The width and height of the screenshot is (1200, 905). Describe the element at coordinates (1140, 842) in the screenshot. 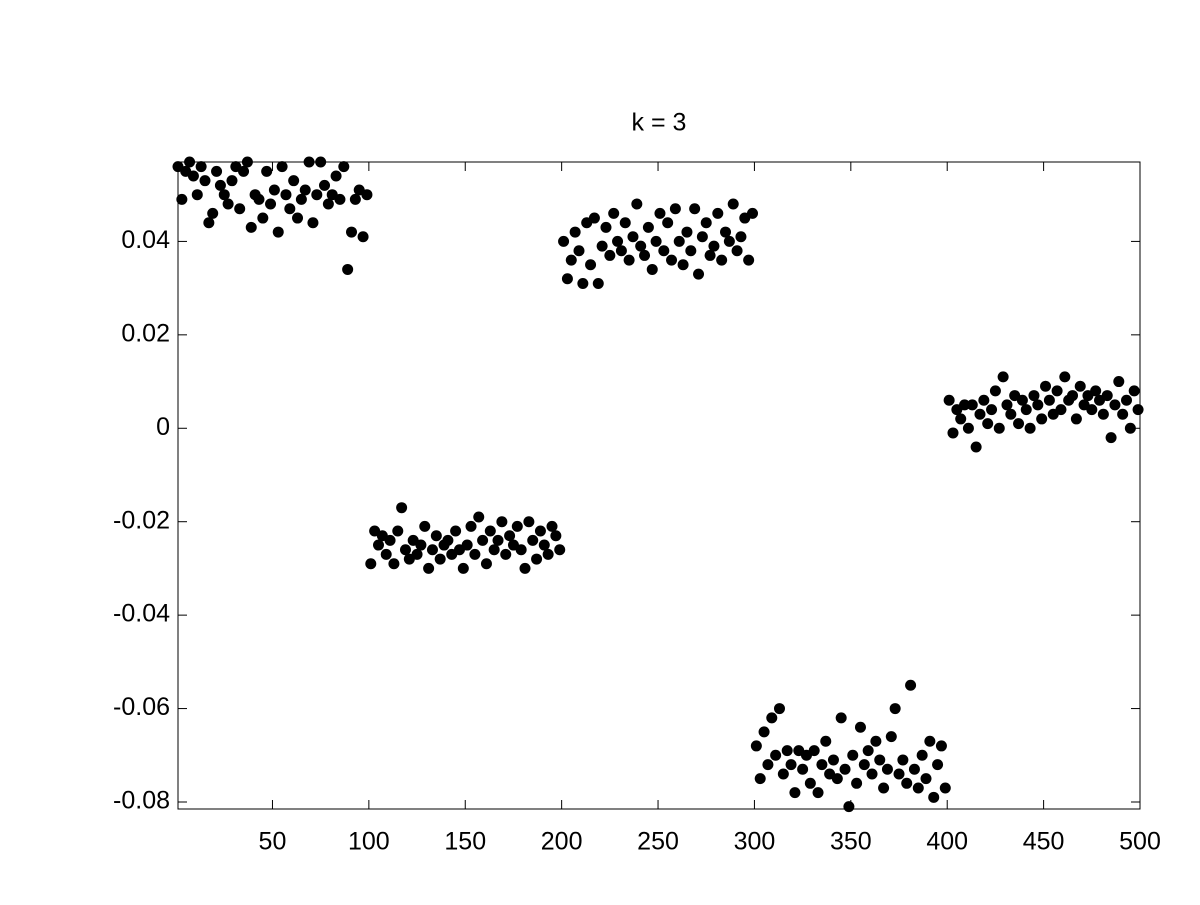

I see `x-tick-label: 500` at that location.